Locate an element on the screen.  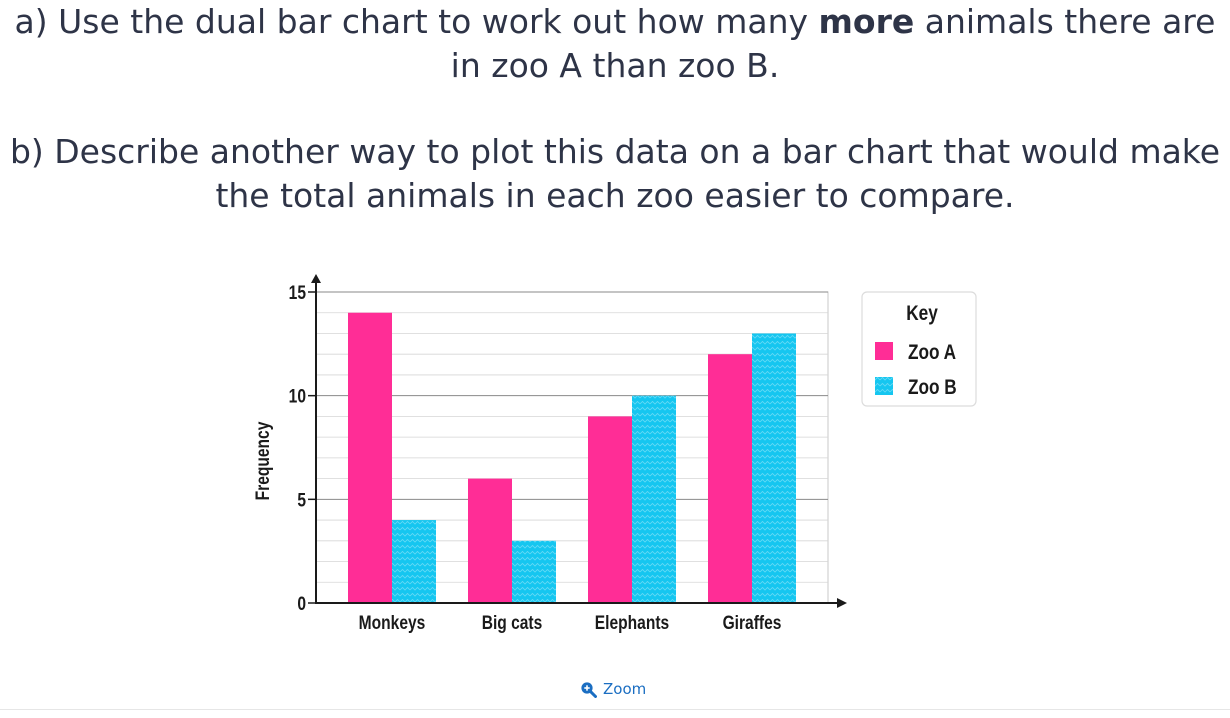
legend: Key Zoo A Zoo B is located at coordinates (919, 349).